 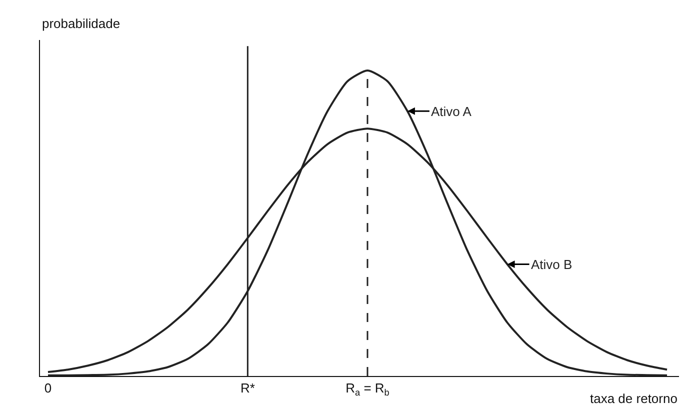 I want to click on x-tick-label: 0, so click(x=48, y=388).